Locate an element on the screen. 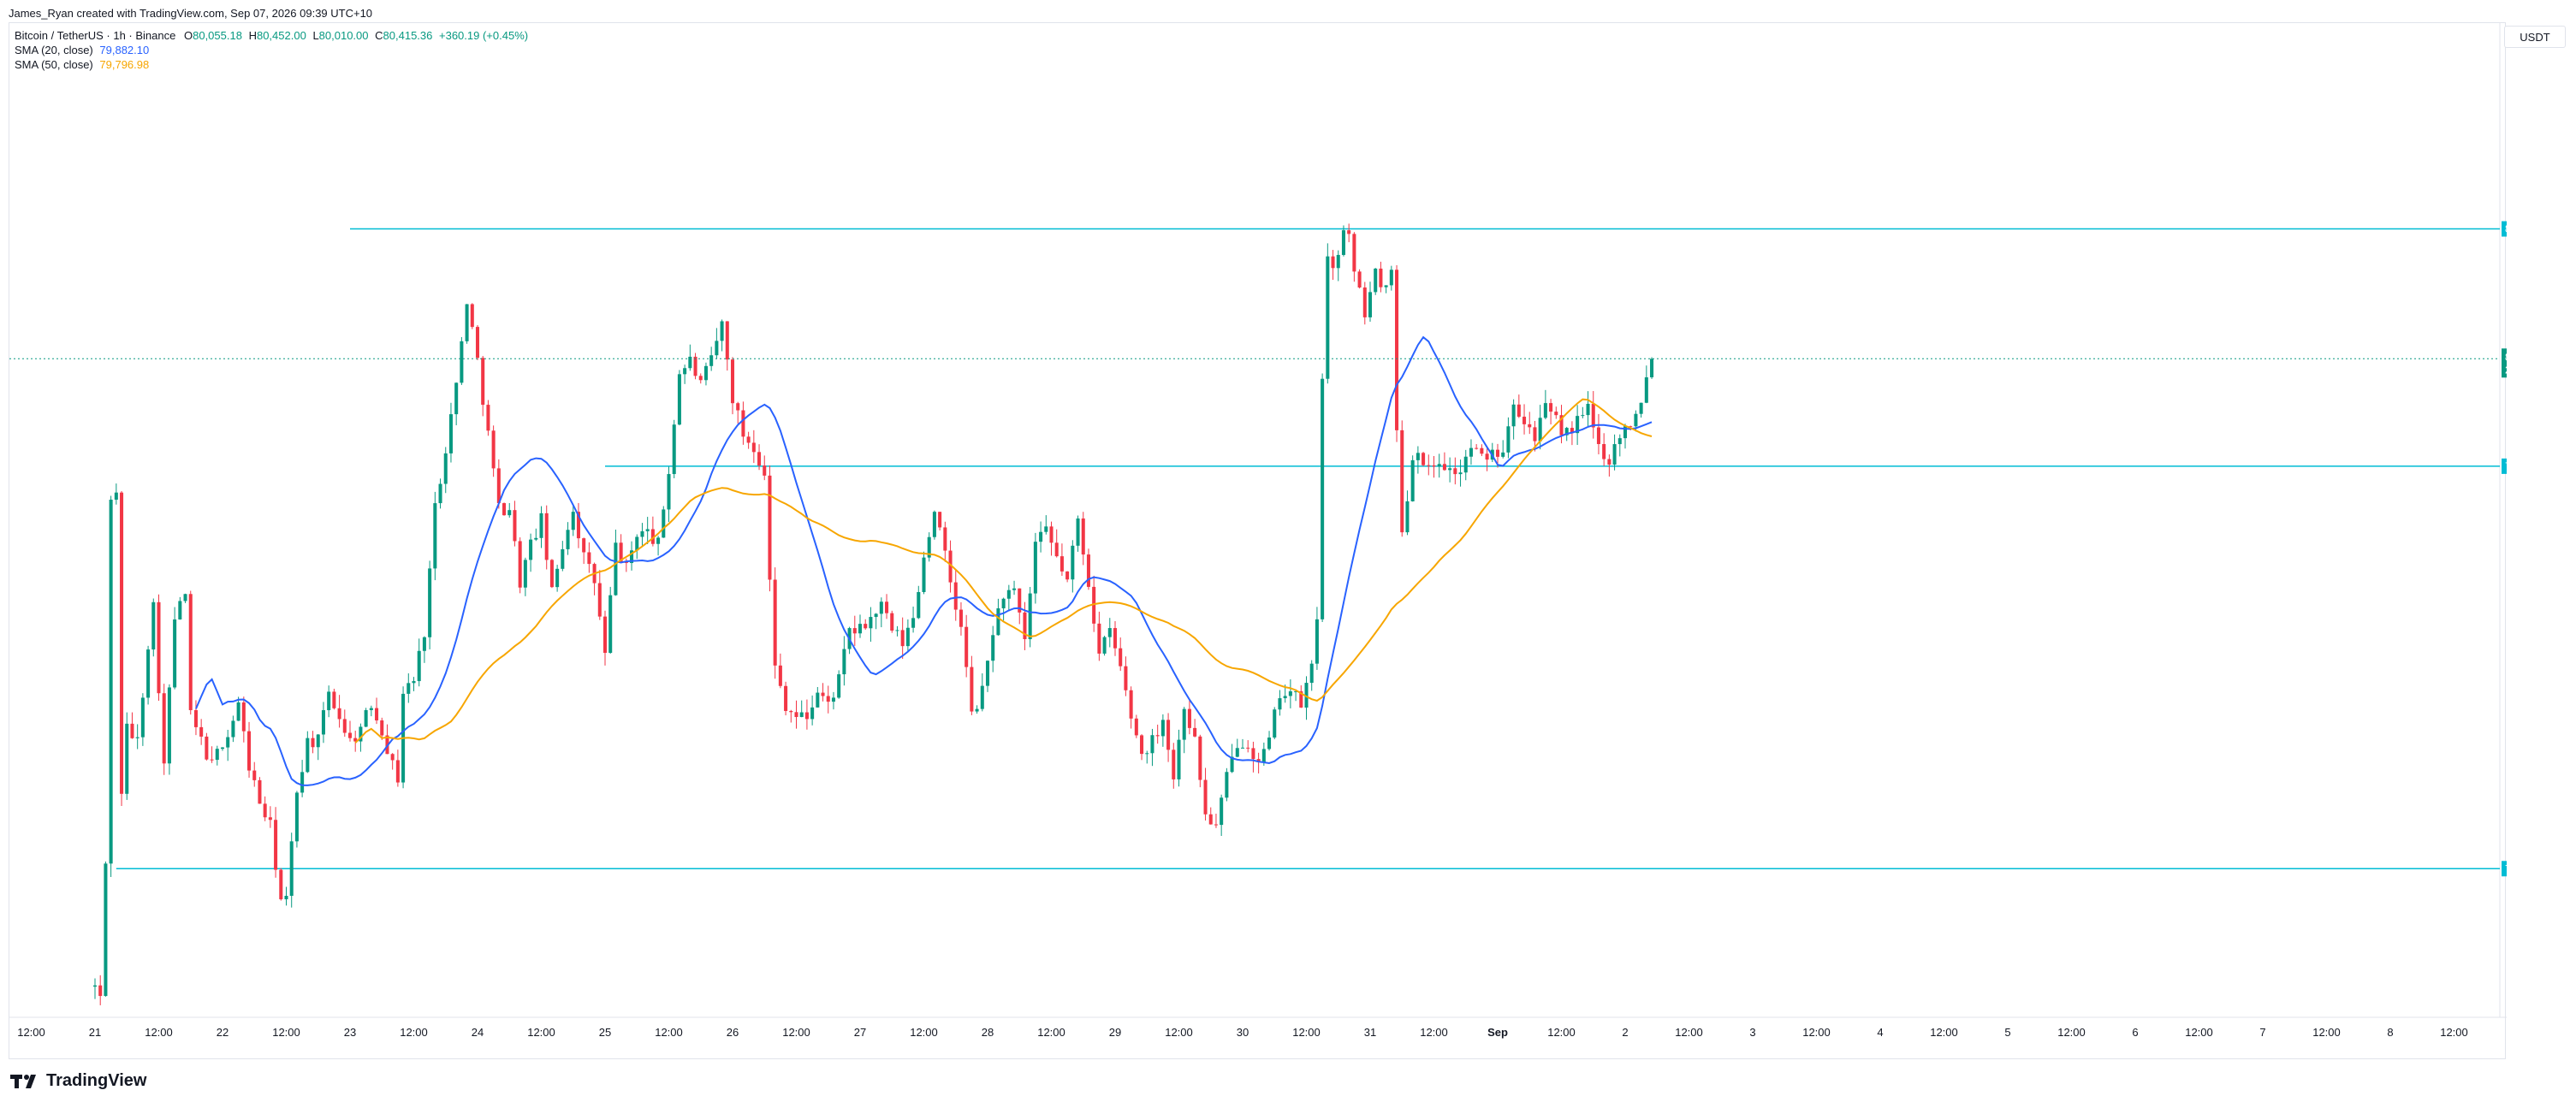 The width and height of the screenshot is (2576, 1108). tradingview-logo-icon is located at coordinates (23, 1081).